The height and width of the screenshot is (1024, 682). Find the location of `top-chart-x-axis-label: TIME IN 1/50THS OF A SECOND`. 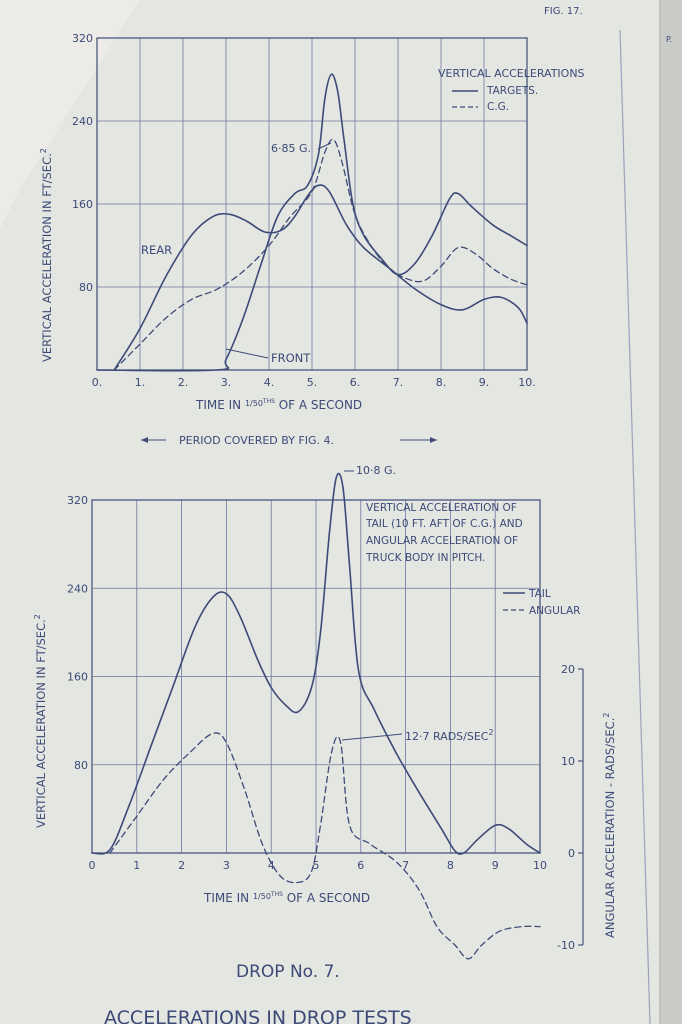

top-chart-x-axis-label: TIME IN 1/50THS OF A SECOND is located at coordinates (278, 405).